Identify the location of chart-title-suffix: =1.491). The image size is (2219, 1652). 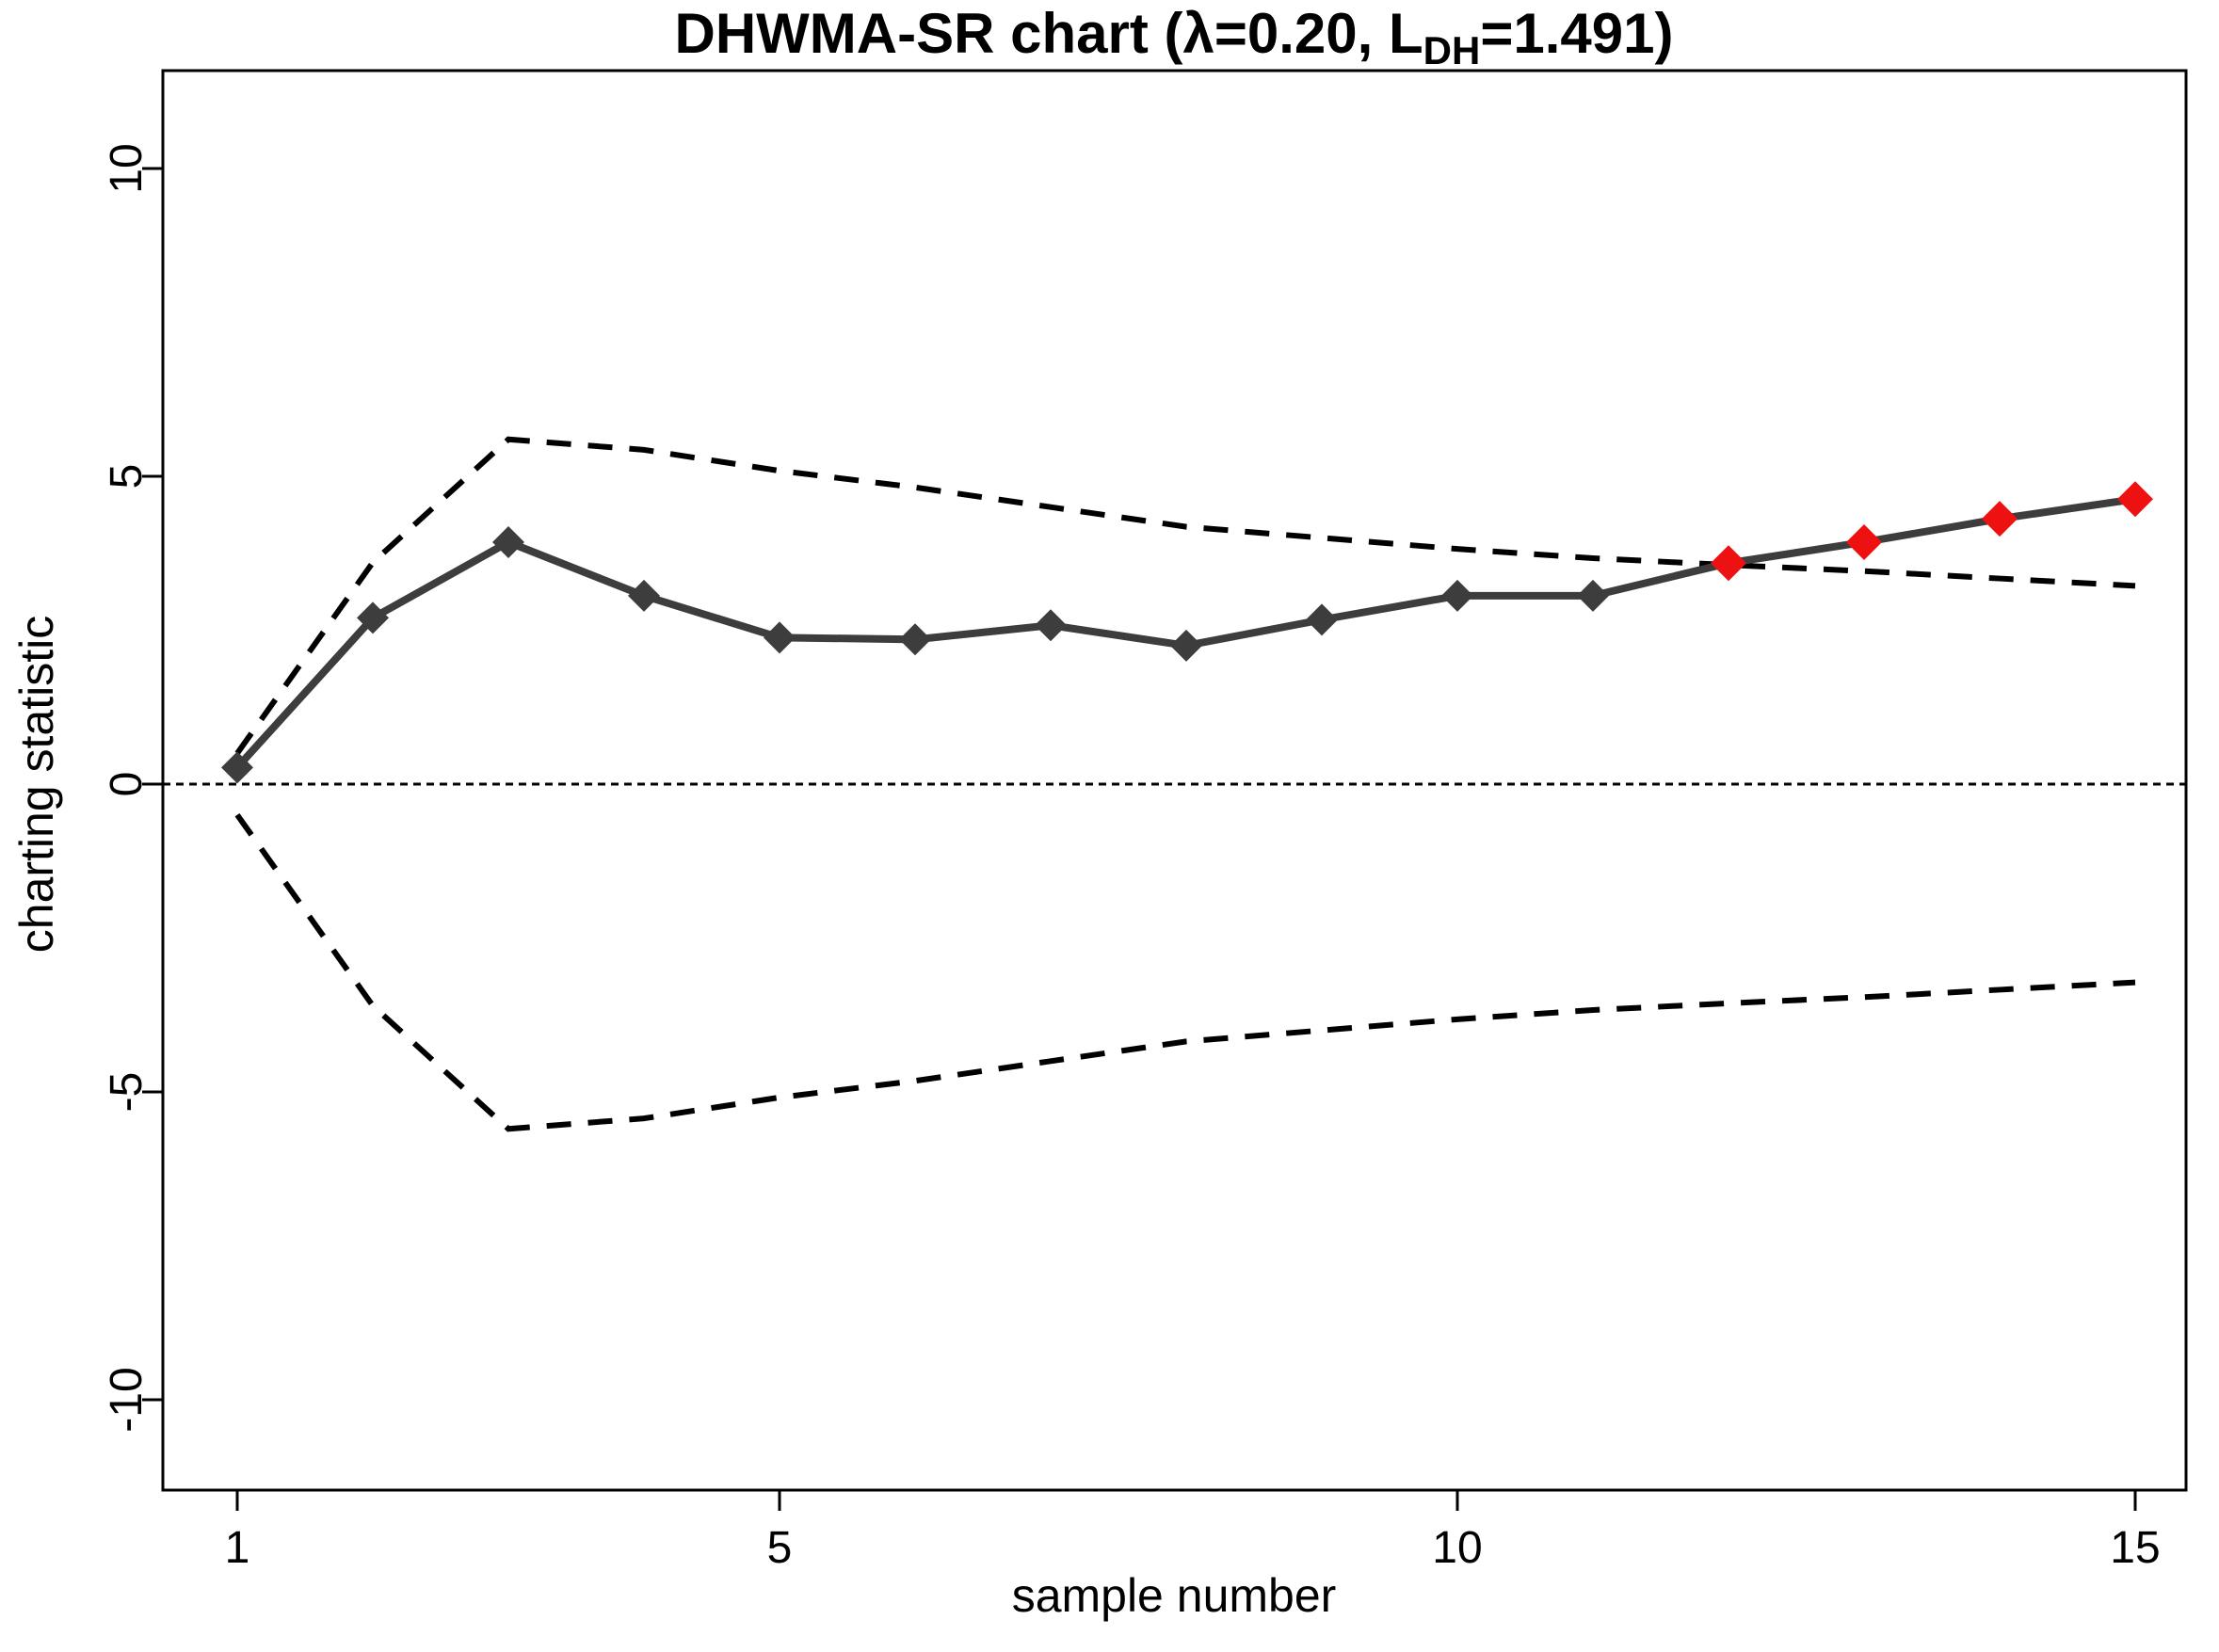
(1576, 33).